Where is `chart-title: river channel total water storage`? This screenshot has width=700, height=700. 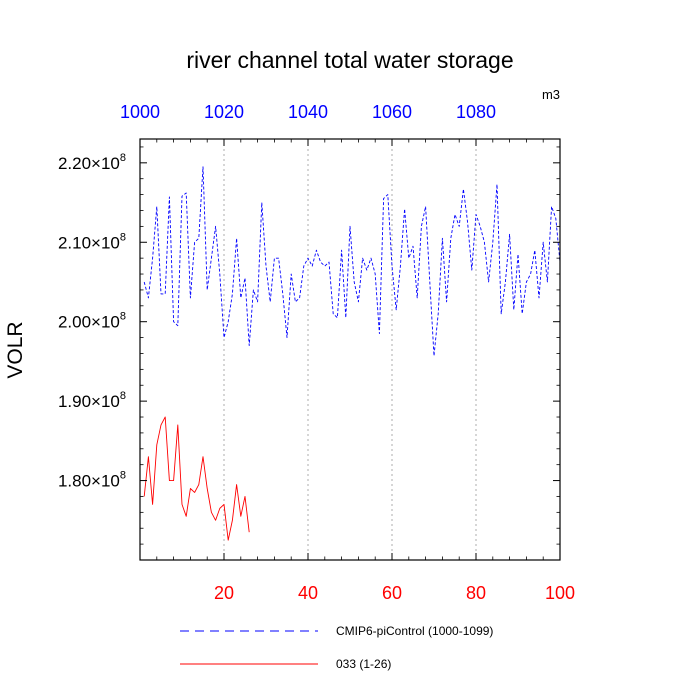
chart-title: river channel total water storage is located at coordinates (349, 60).